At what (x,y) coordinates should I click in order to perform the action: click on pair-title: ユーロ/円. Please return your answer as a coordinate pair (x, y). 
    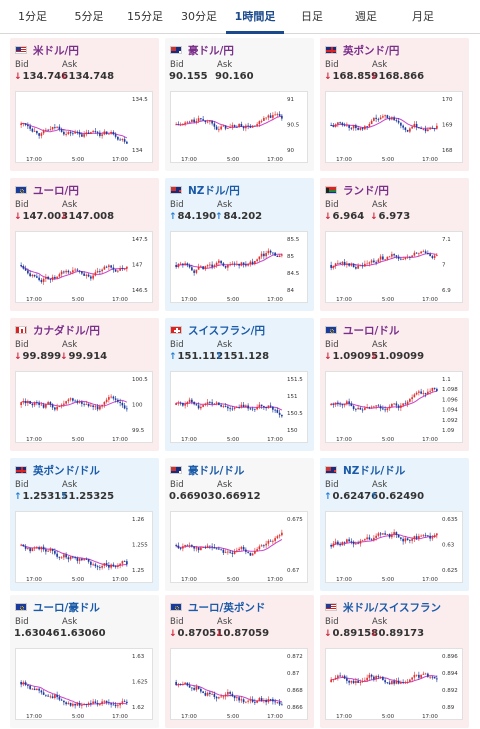
    Looking at the image, I should click on (47, 190).